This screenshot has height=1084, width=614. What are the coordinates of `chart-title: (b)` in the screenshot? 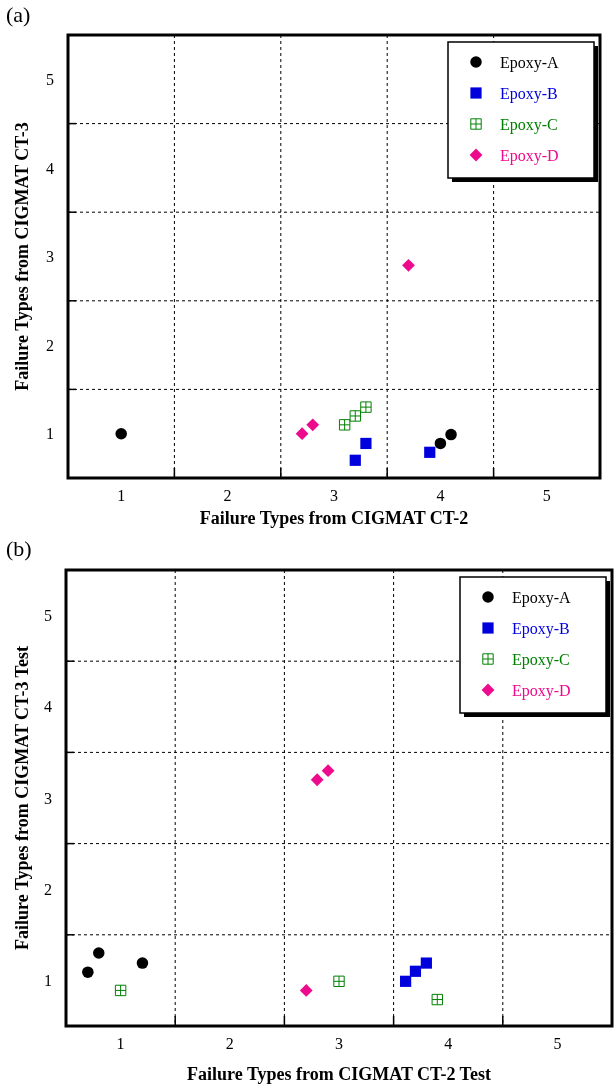 It's located at (19, 548).